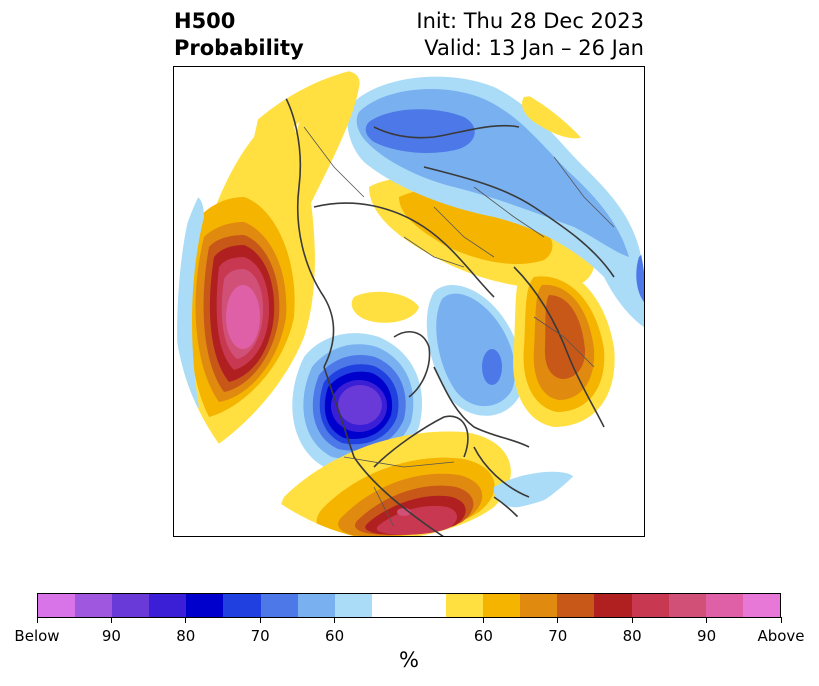 This screenshot has height=686, width=819. Describe the element at coordinates (385, 307) in the screenshot. I see `arctic-yellow-patch` at that location.